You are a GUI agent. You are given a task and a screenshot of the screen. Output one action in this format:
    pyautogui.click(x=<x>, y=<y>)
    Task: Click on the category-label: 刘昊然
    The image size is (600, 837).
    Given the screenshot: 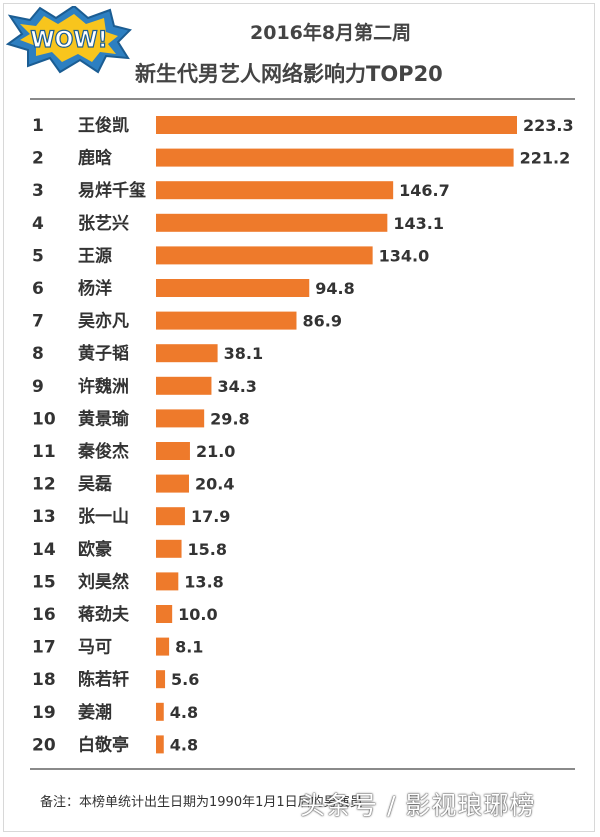 What is the action you would take?
    pyautogui.click(x=103, y=581)
    